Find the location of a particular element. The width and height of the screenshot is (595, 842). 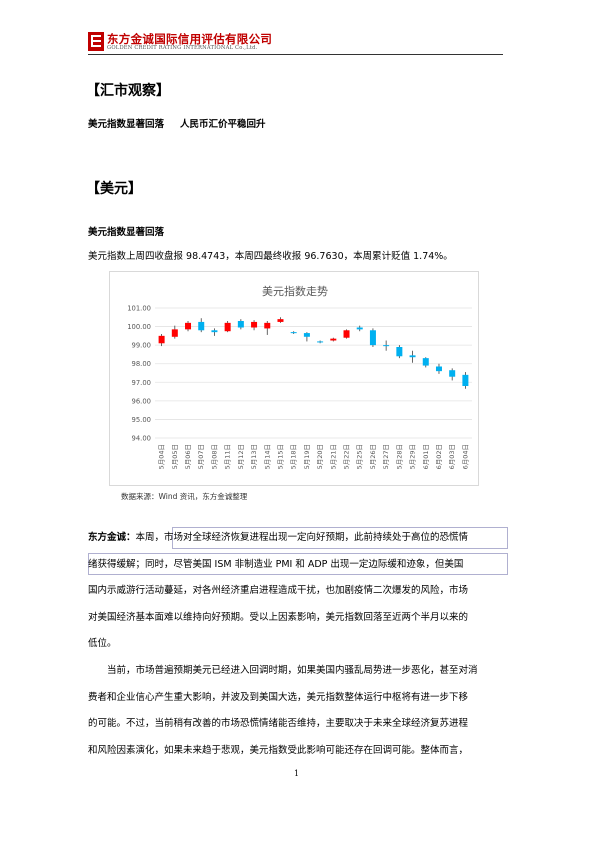

chart-x-tick-label: 5月21日 is located at coordinates (333, 456).